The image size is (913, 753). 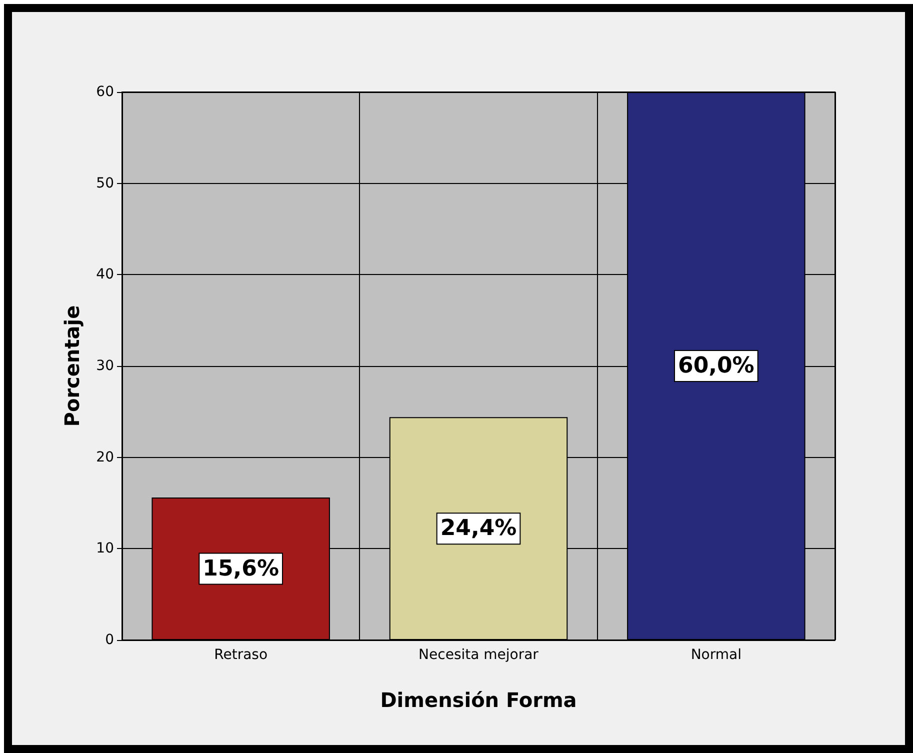 I want to click on data-label: 15,6%, so click(x=240, y=569).